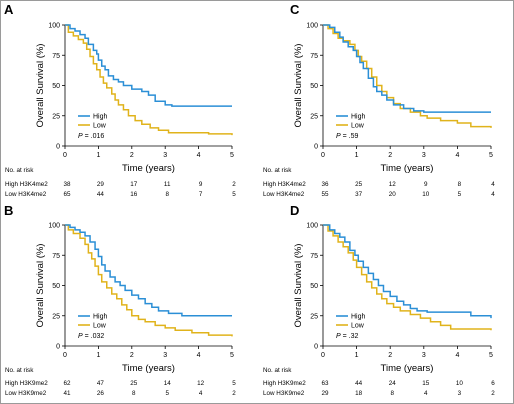 The width and height of the screenshot is (514, 404). I want to click on risk-count: 9, so click(201, 184).